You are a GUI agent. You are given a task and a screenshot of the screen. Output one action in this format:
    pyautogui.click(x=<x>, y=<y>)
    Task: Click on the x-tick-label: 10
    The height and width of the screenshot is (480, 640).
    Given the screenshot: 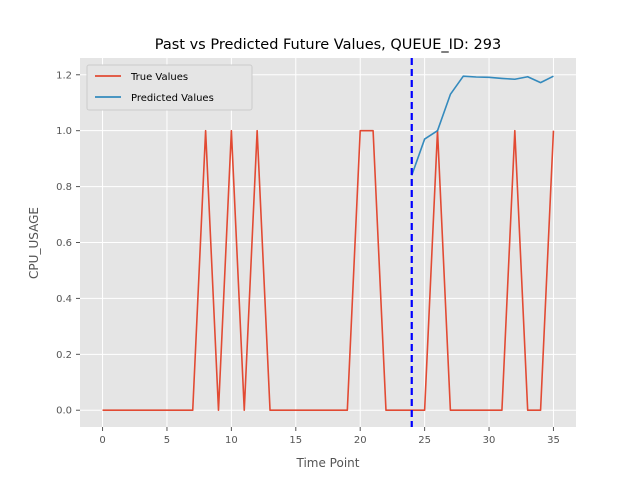 What is the action you would take?
    pyautogui.click(x=231, y=440)
    